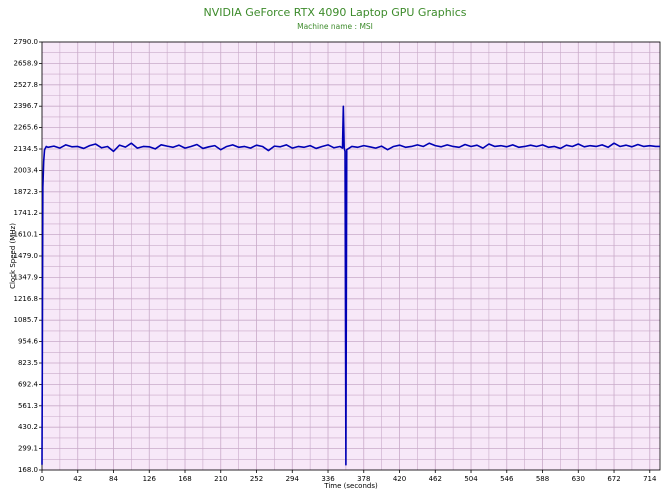  I want to click on x-tick-label: 210, so click(220, 479).